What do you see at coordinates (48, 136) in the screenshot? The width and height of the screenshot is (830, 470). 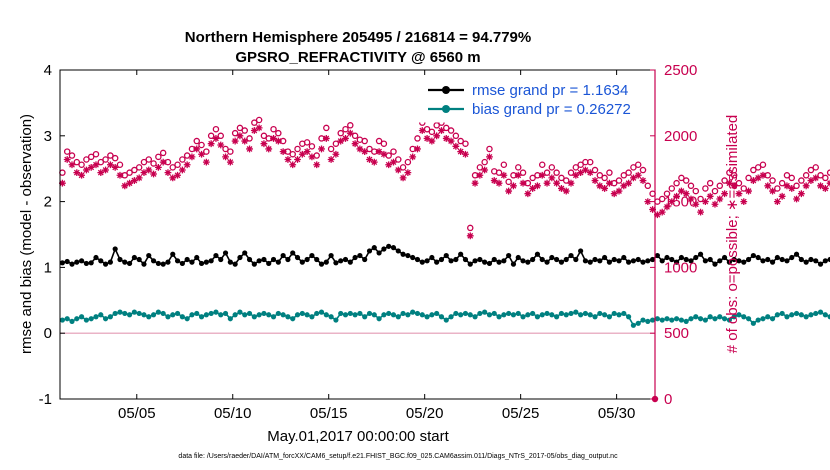 I see `y-tick-label: 3` at bounding box center [48, 136].